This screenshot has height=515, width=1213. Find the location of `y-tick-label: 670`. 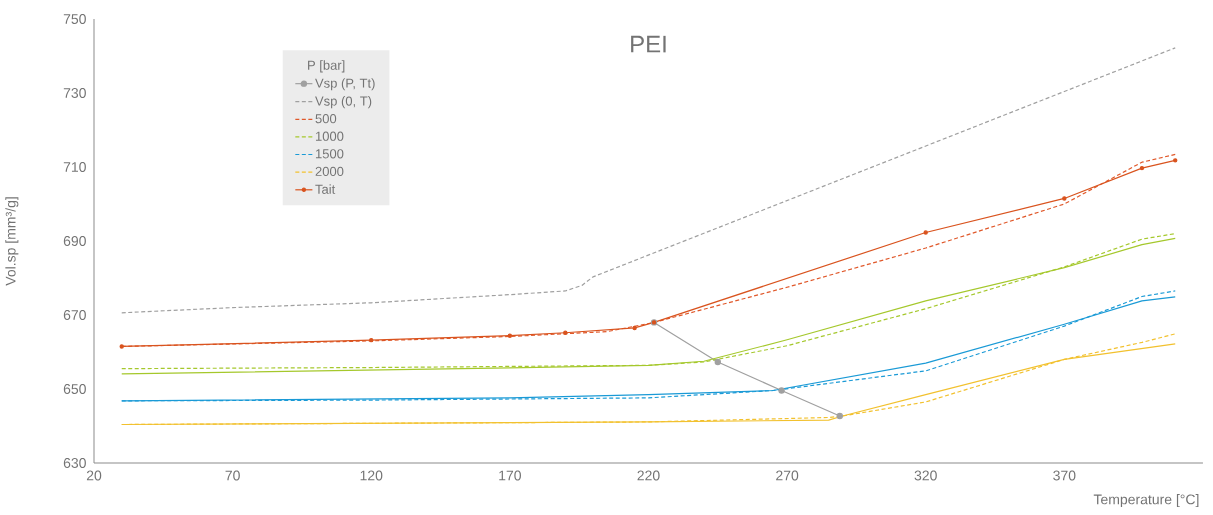

y-tick-label: 670 is located at coordinates (74, 315).